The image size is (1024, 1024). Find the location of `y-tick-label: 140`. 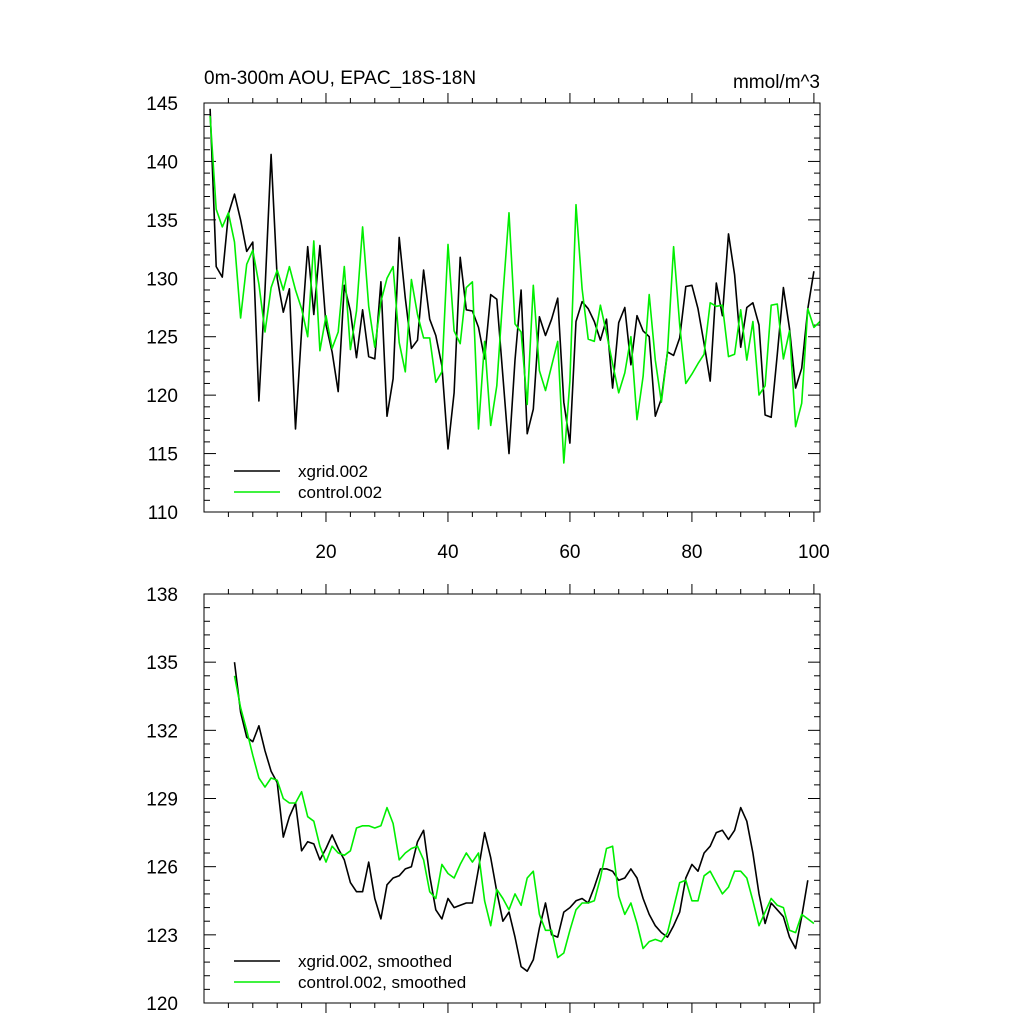

y-tick-label: 140 is located at coordinates (162, 162).